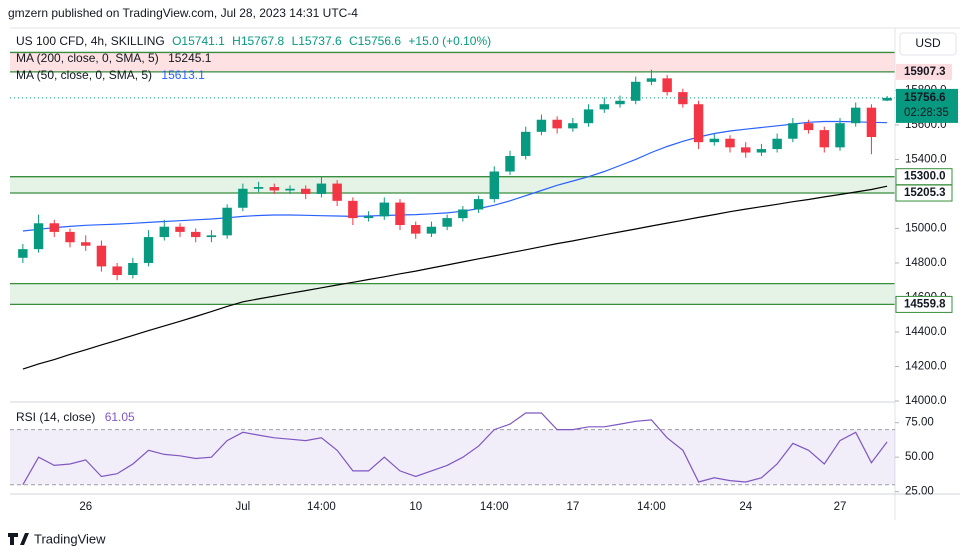  I want to click on symbol: US 100 CFD, 4h, SKILLING, so click(90, 41).